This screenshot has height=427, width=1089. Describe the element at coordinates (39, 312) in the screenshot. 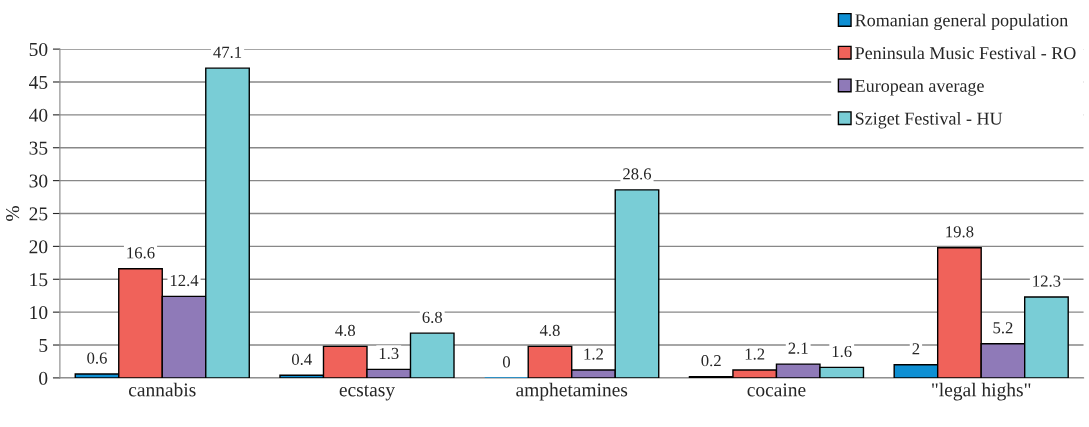

I see `y-tick-label: 10` at that location.